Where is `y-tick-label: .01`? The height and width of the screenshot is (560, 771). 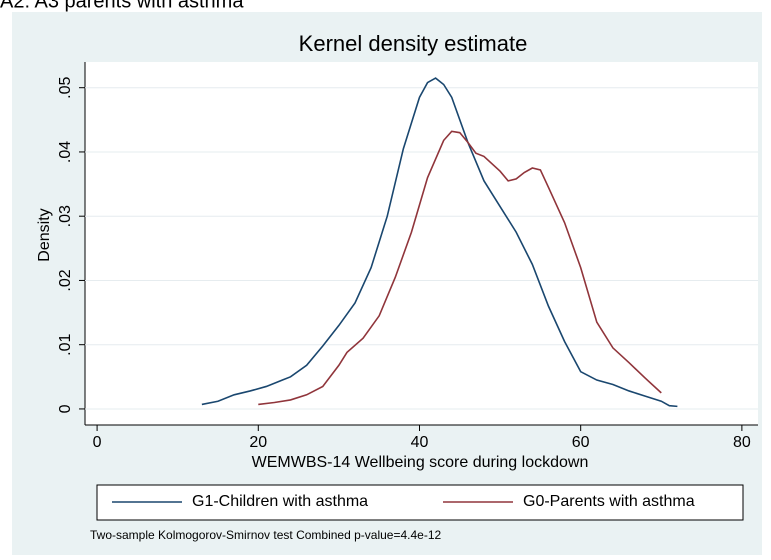
y-tick-label: .01 is located at coordinates (65, 344).